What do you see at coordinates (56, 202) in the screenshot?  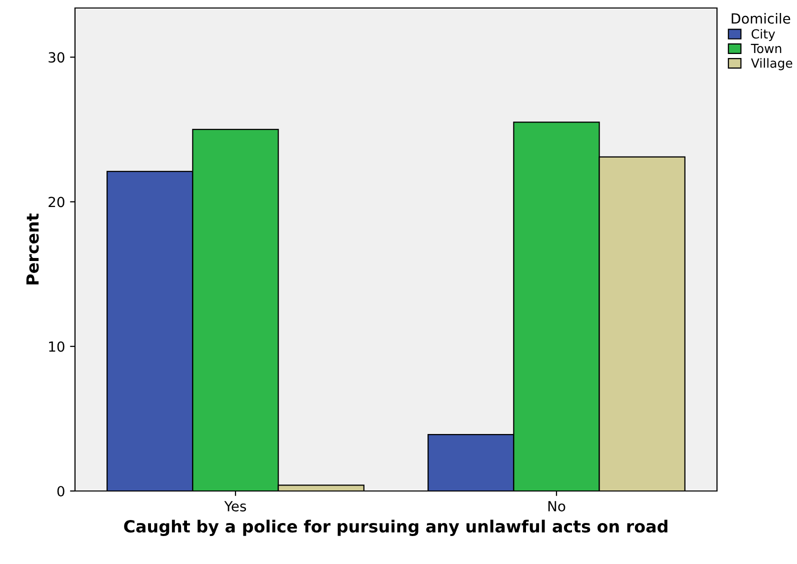 I see `y-tick-label: 20` at bounding box center [56, 202].